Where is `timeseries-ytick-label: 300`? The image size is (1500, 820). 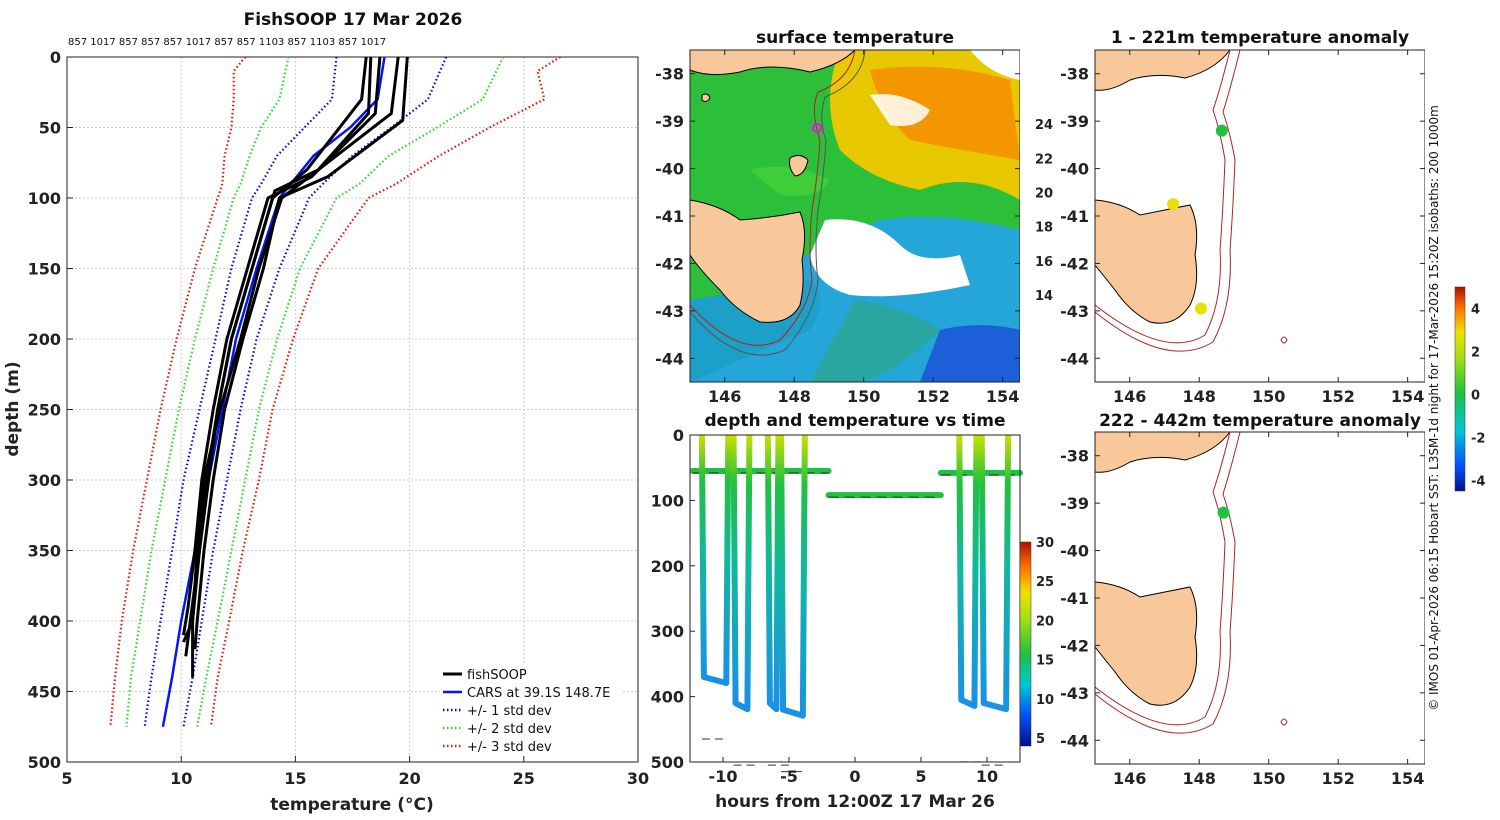 timeseries-ytick-label: 300 is located at coordinates (667, 631).